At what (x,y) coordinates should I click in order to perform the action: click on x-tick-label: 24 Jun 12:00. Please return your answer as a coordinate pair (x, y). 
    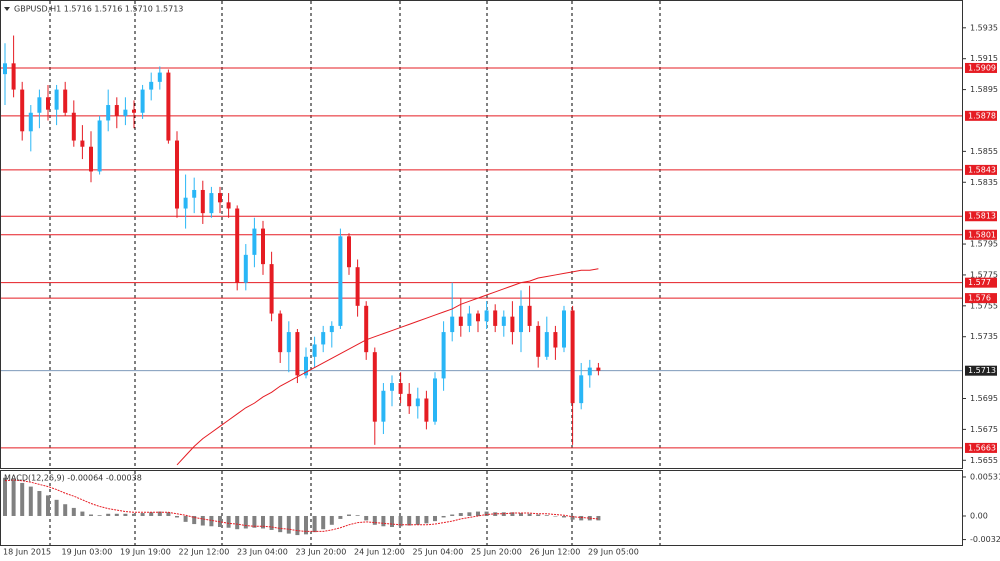
    Looking at the image, I should click on (379, 552).